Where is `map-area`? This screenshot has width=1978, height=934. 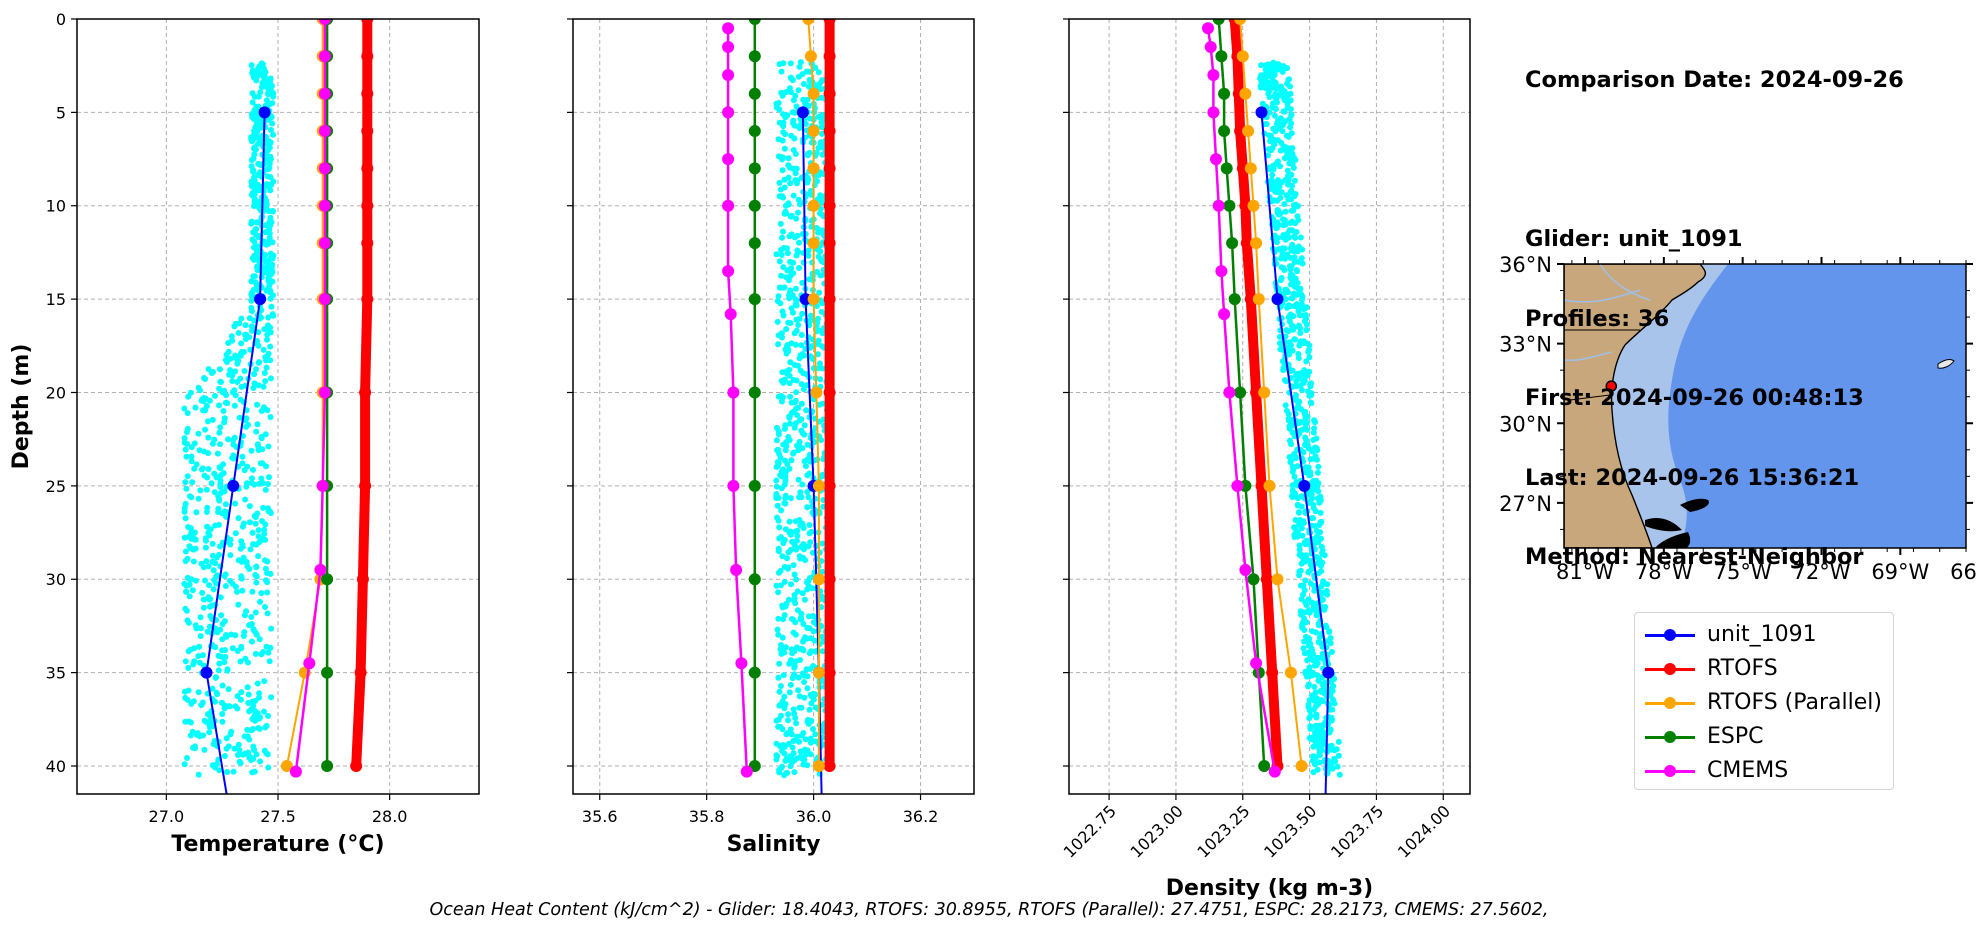 map-area is located at coordinates (1765, 406).